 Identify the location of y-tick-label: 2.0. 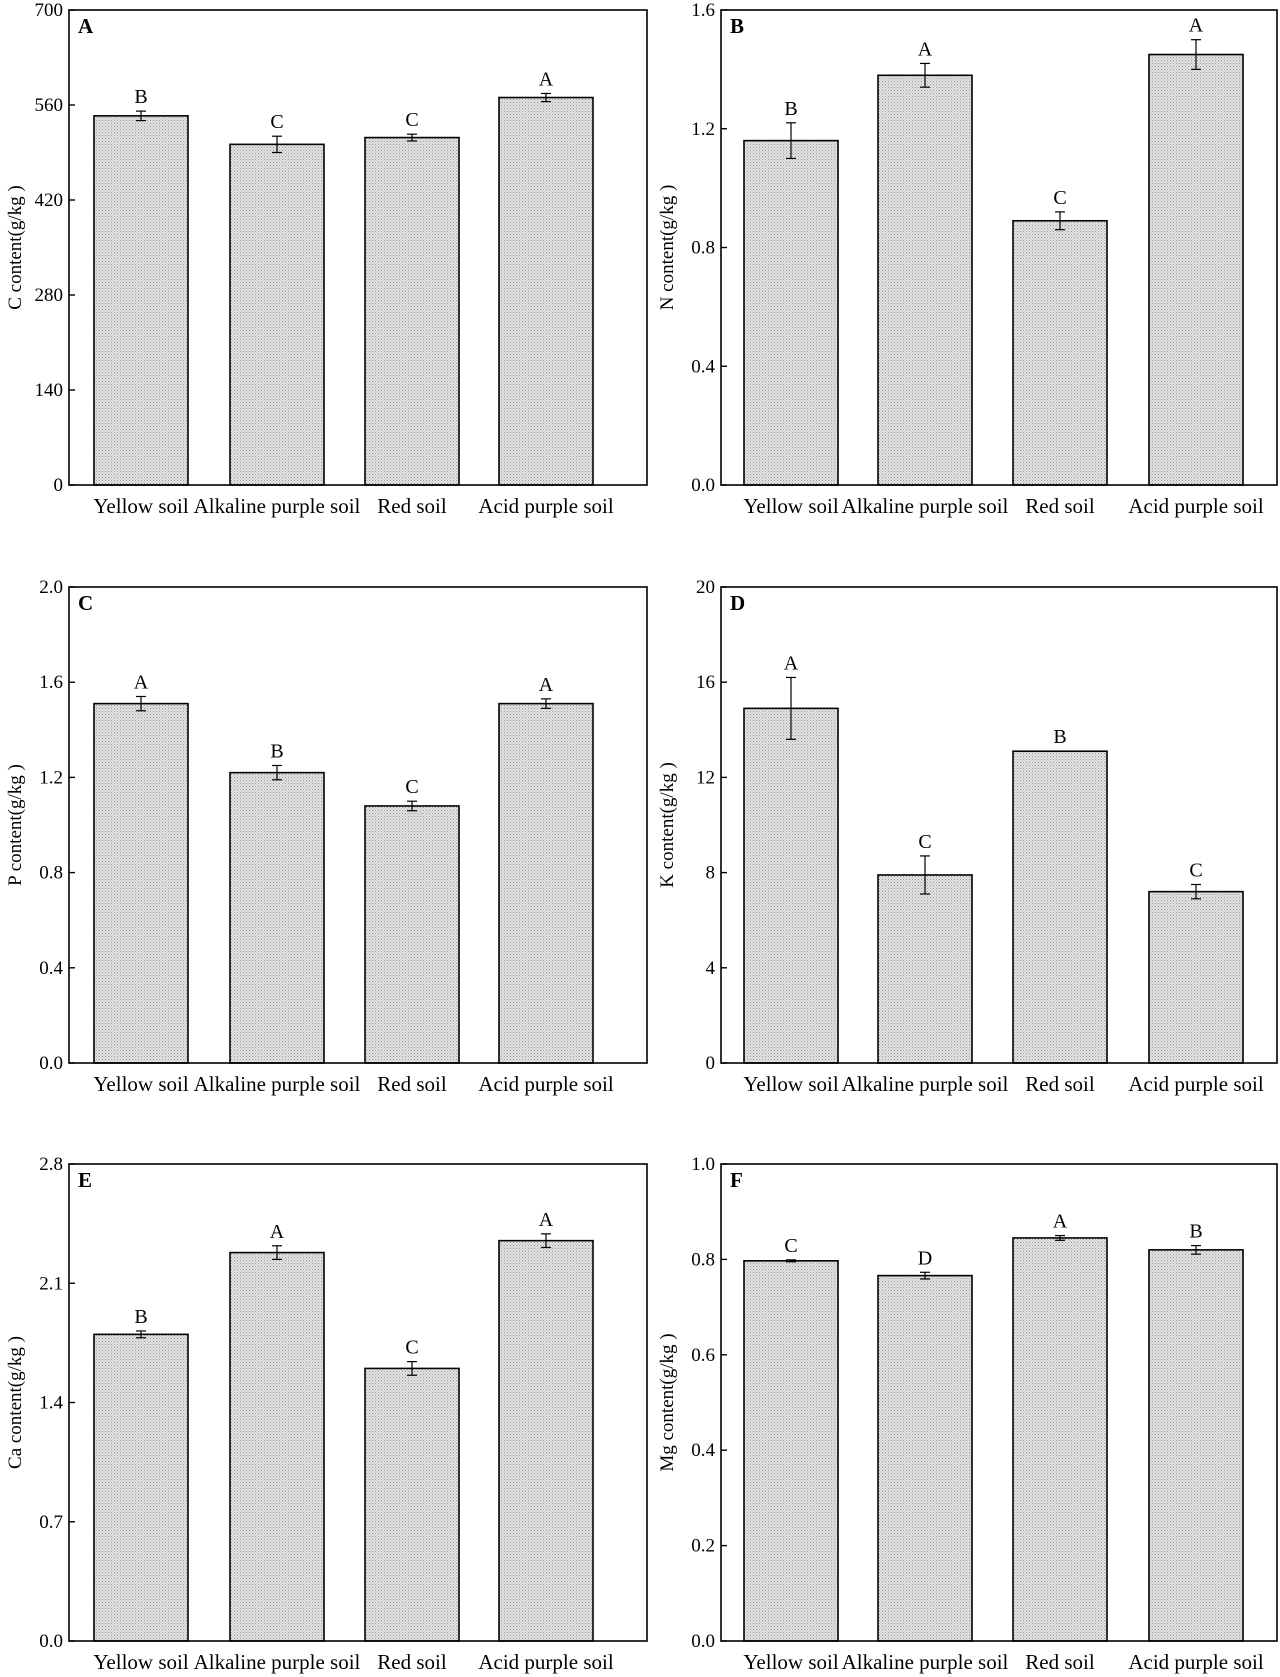
(51, 587).